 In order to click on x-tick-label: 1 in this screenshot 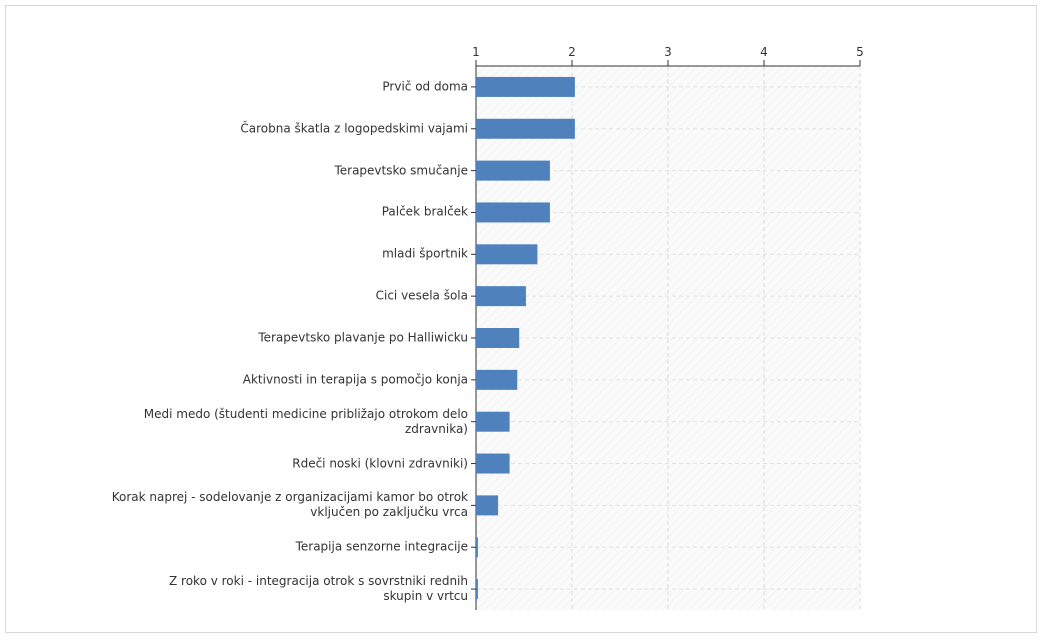, I will do `click(476, 52)`.